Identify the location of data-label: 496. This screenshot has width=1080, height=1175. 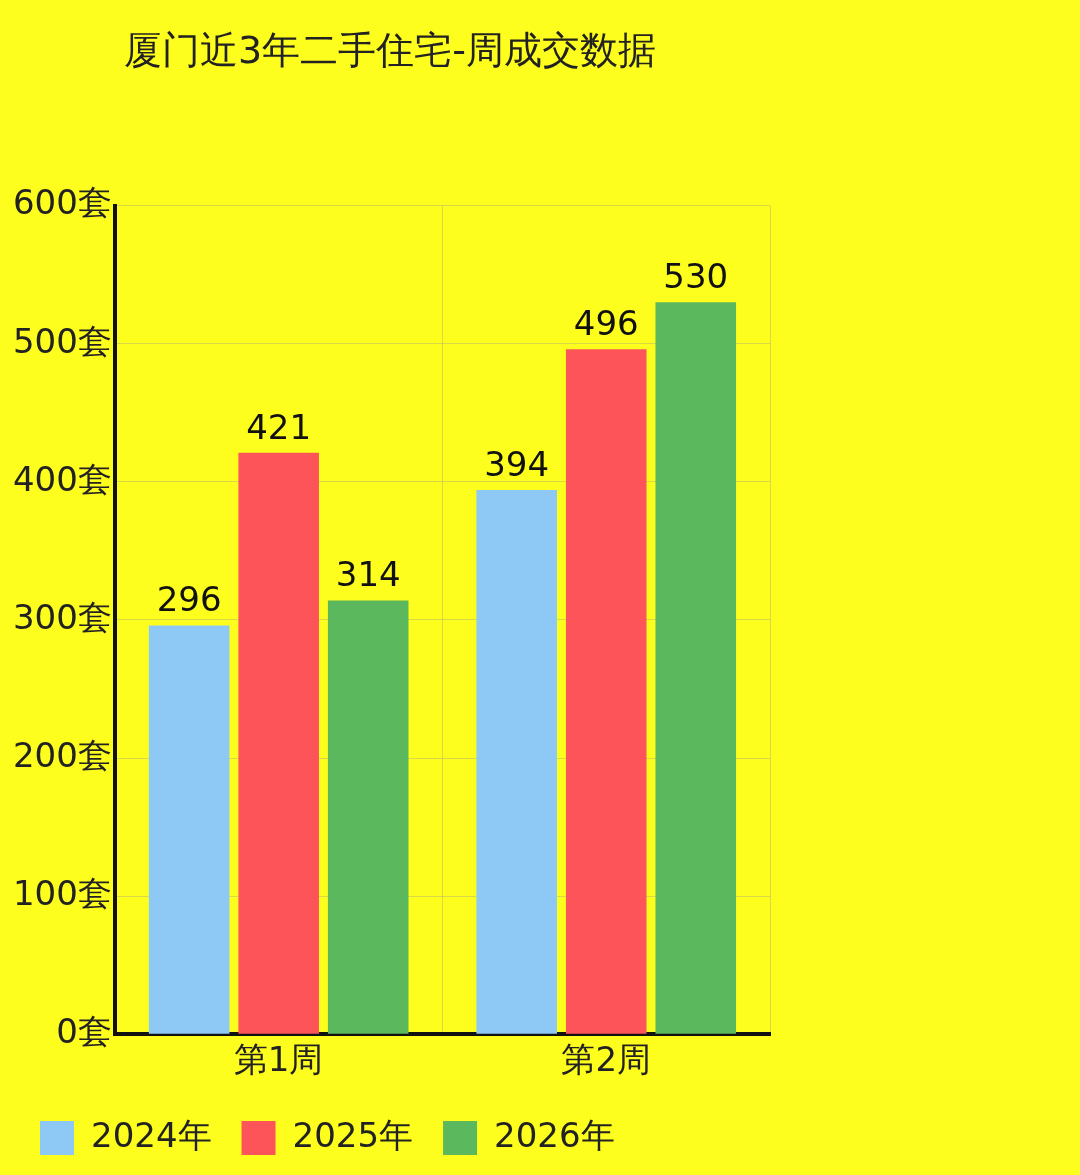
(606, 323).